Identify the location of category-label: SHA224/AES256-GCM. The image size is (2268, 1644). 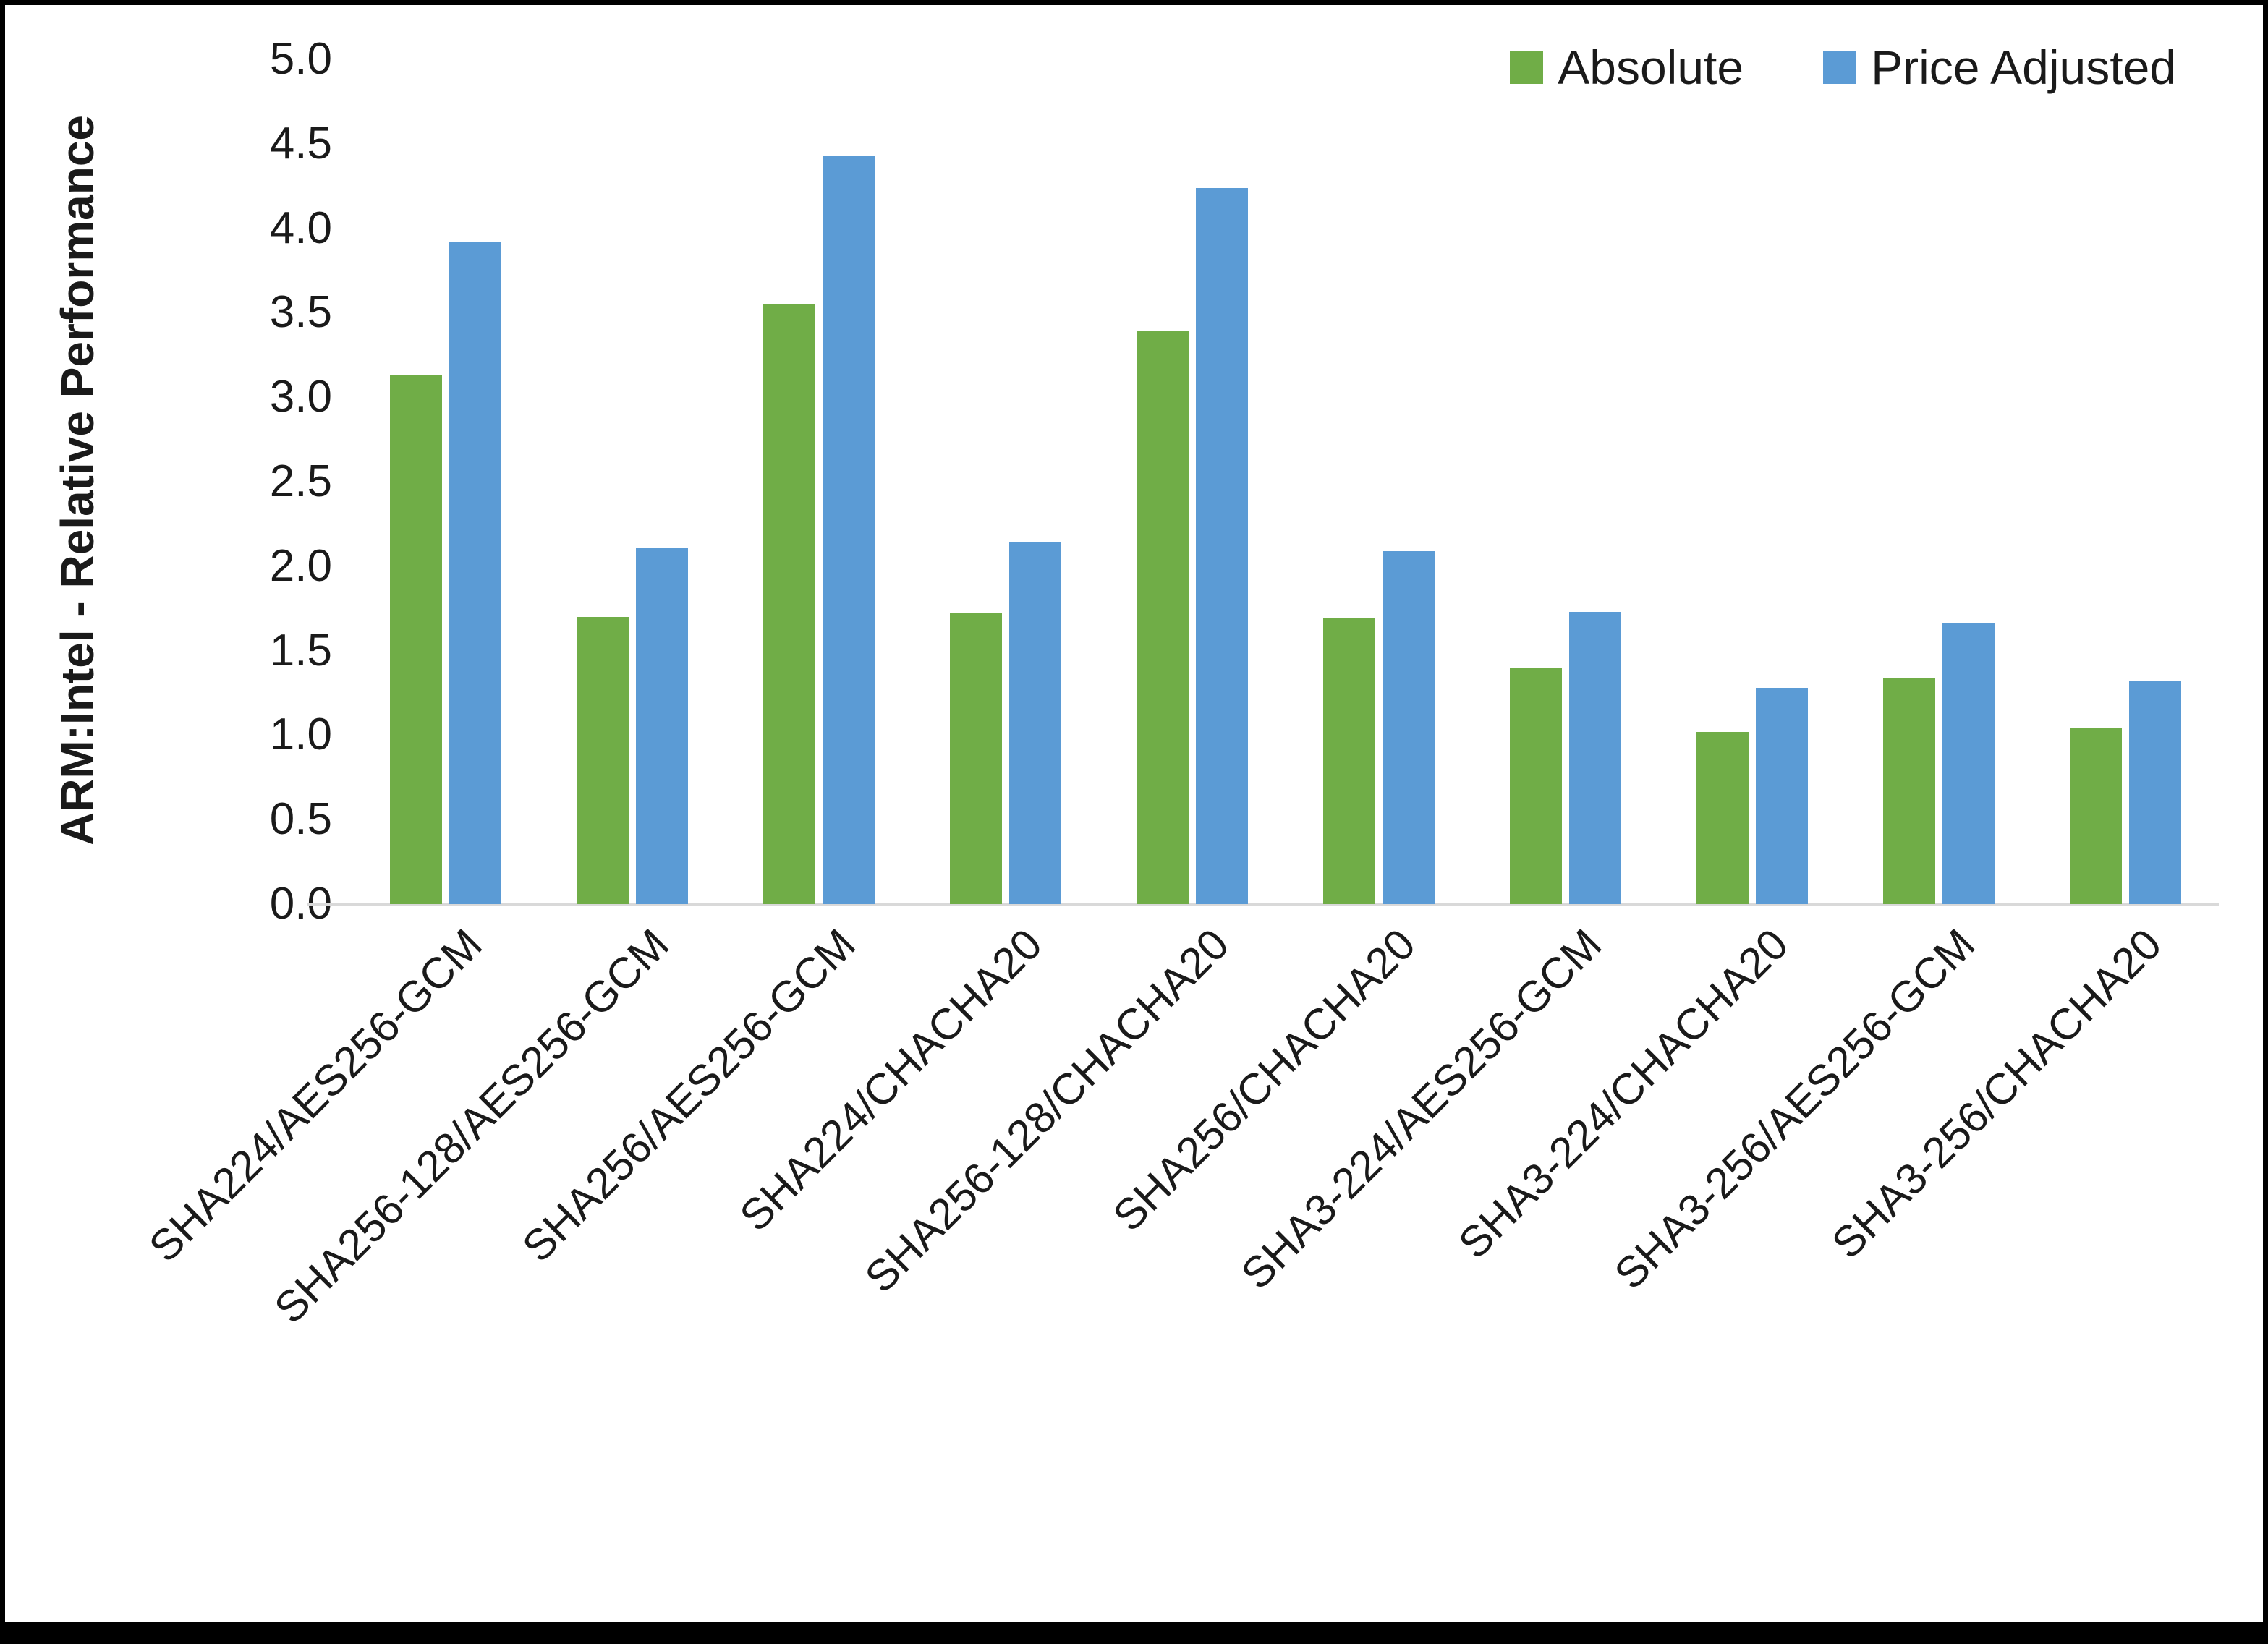
(315, 1095).